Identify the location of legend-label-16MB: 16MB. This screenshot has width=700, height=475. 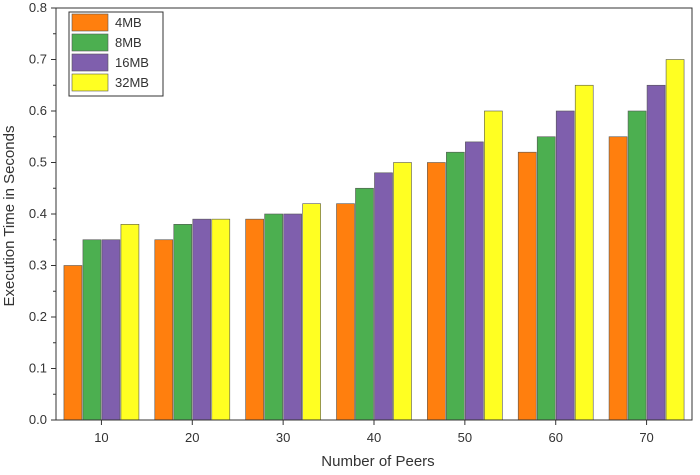
(132, 62).